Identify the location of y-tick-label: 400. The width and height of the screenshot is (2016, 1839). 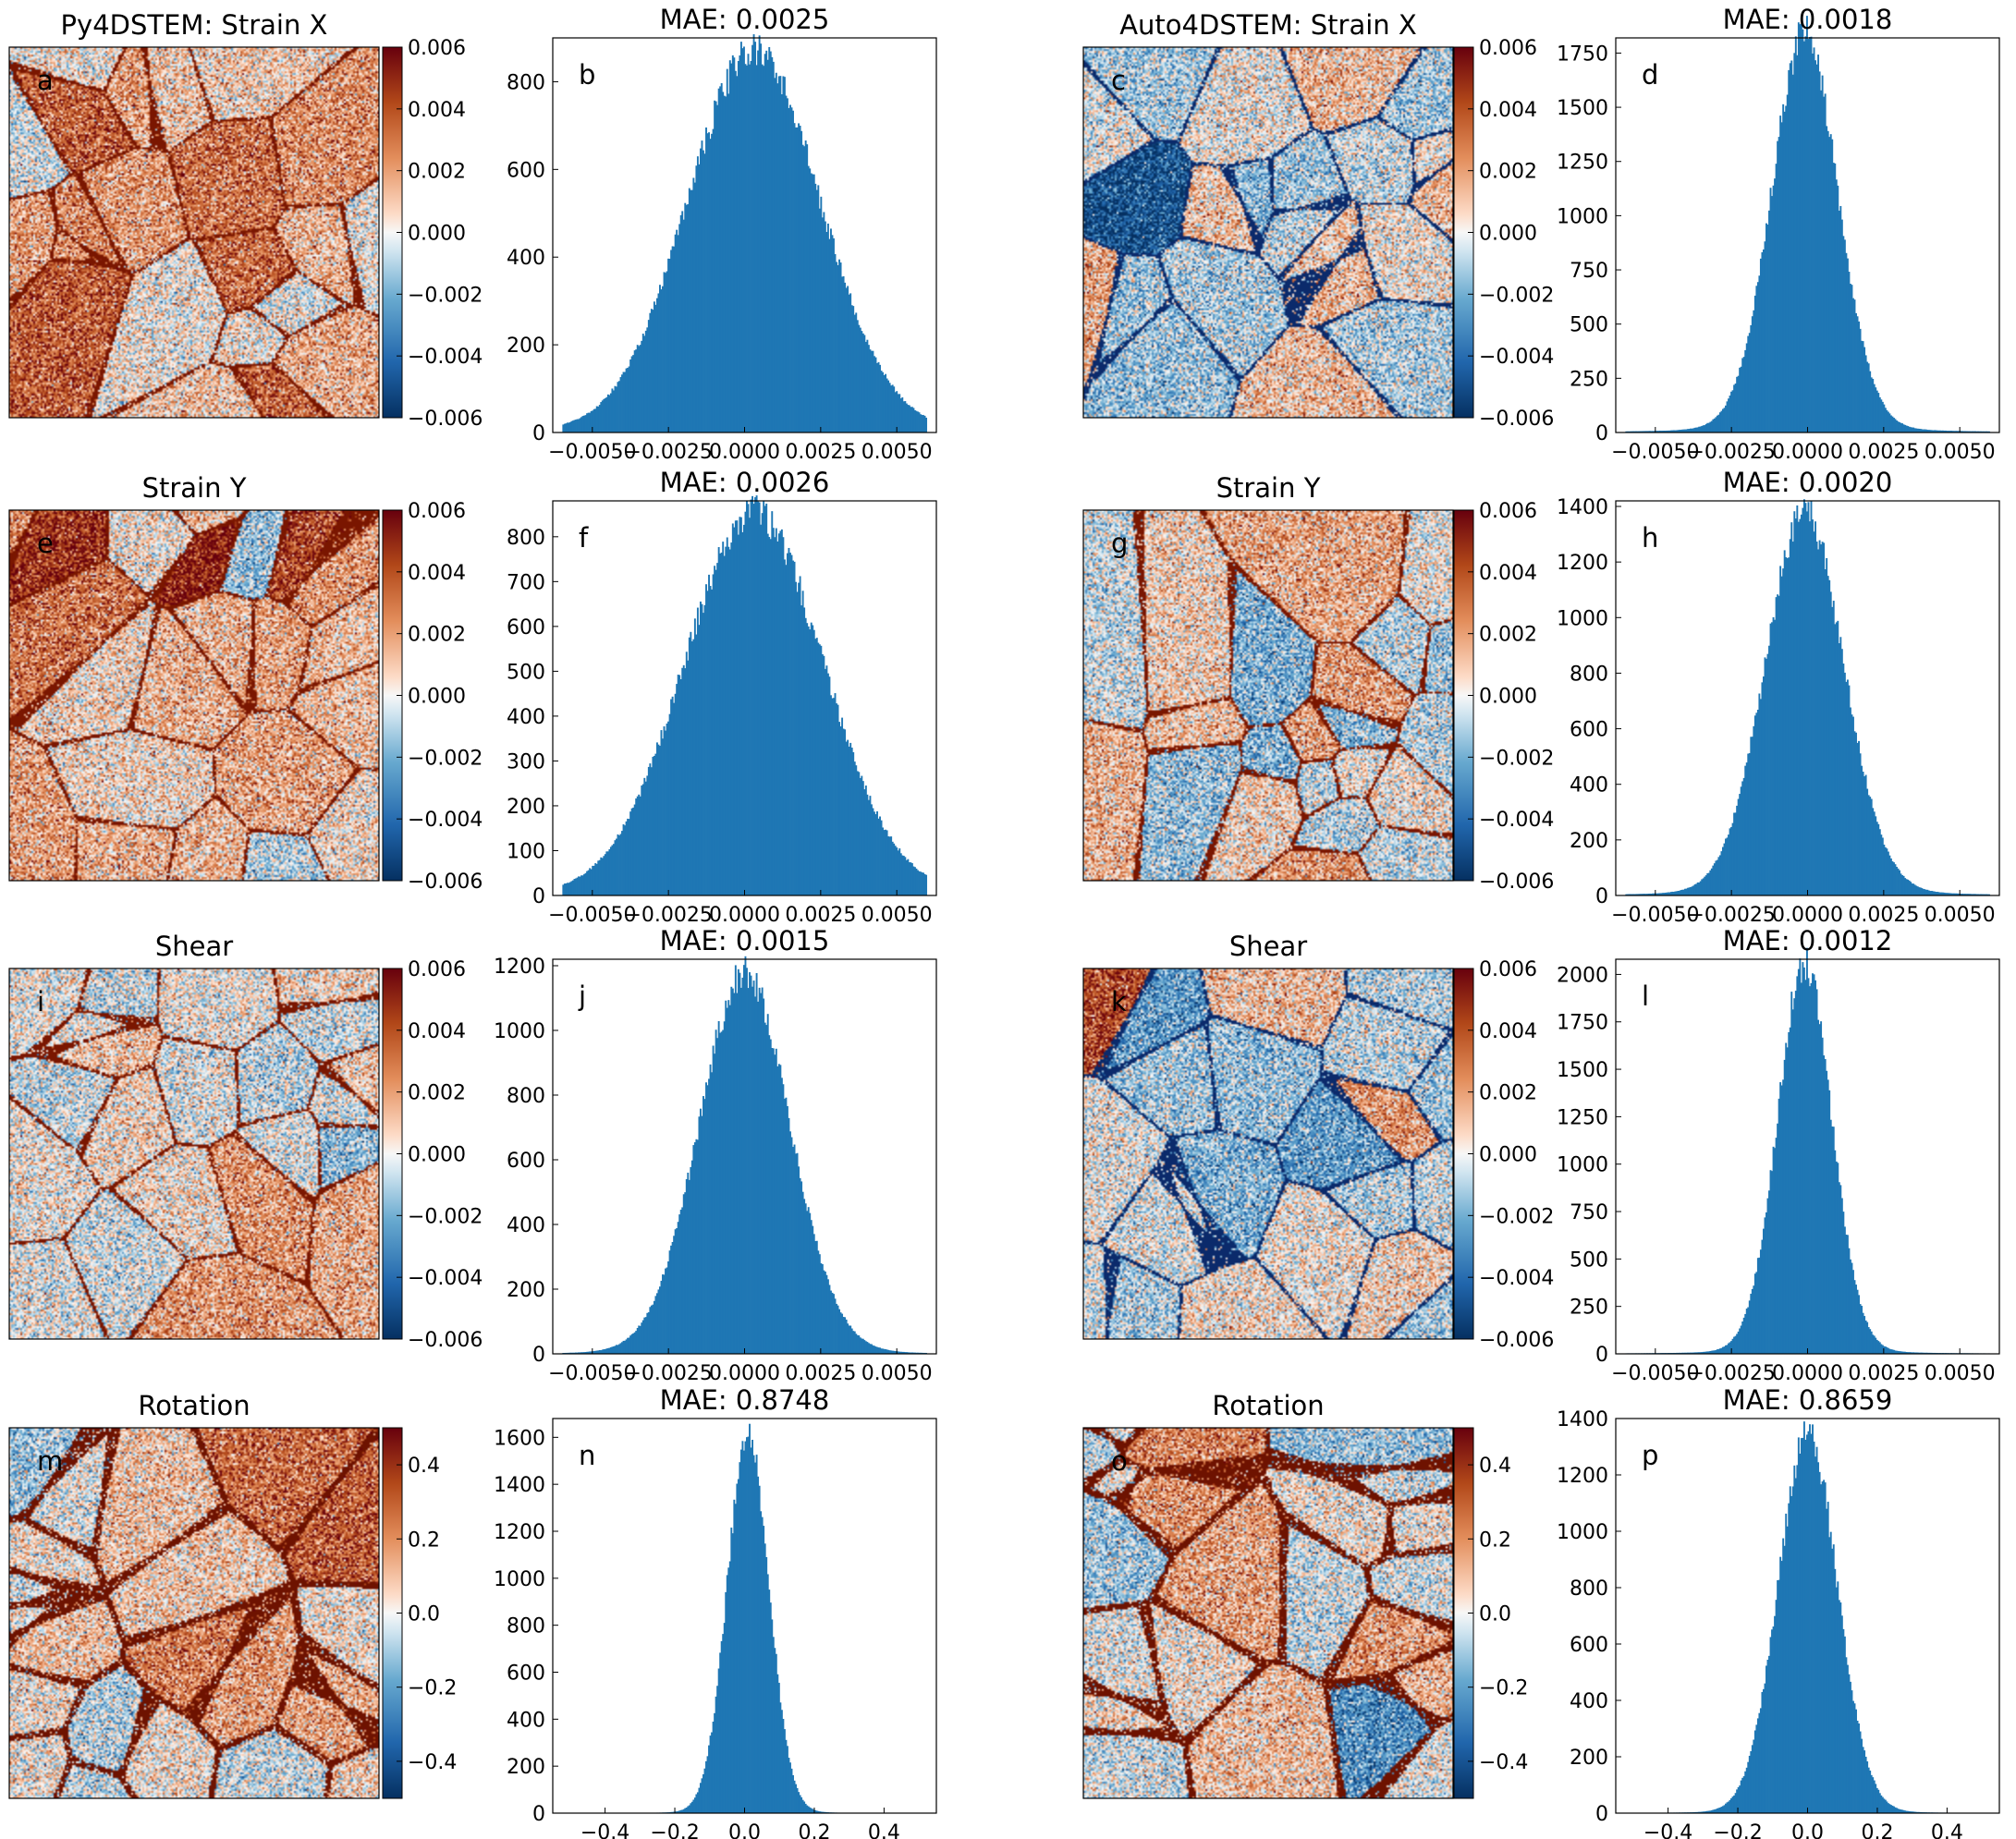
(526, 717).